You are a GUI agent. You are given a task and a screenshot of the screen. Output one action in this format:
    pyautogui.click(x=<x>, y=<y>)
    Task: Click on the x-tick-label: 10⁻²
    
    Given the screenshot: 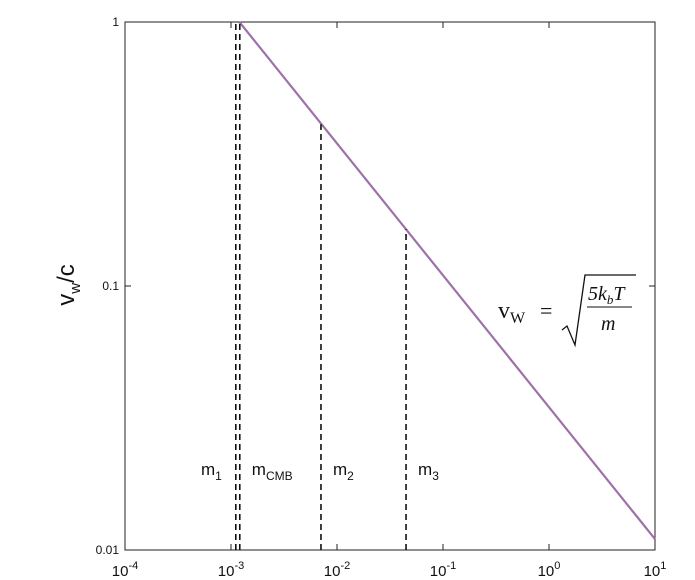 What is the action you would take?
    pyautogui.click(x=337, y=570)
    